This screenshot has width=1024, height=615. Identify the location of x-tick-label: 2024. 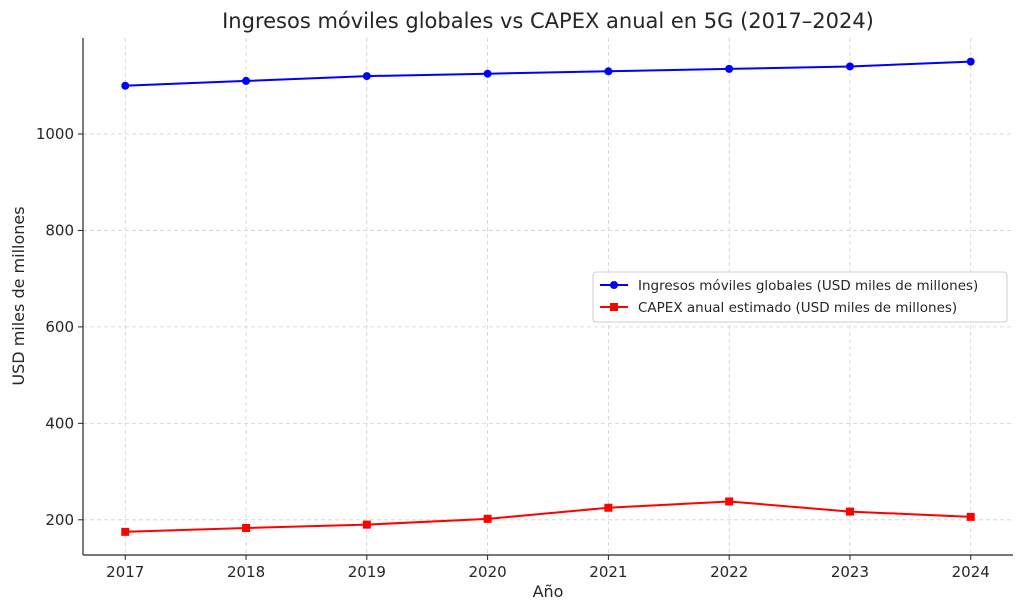
(971, 572).